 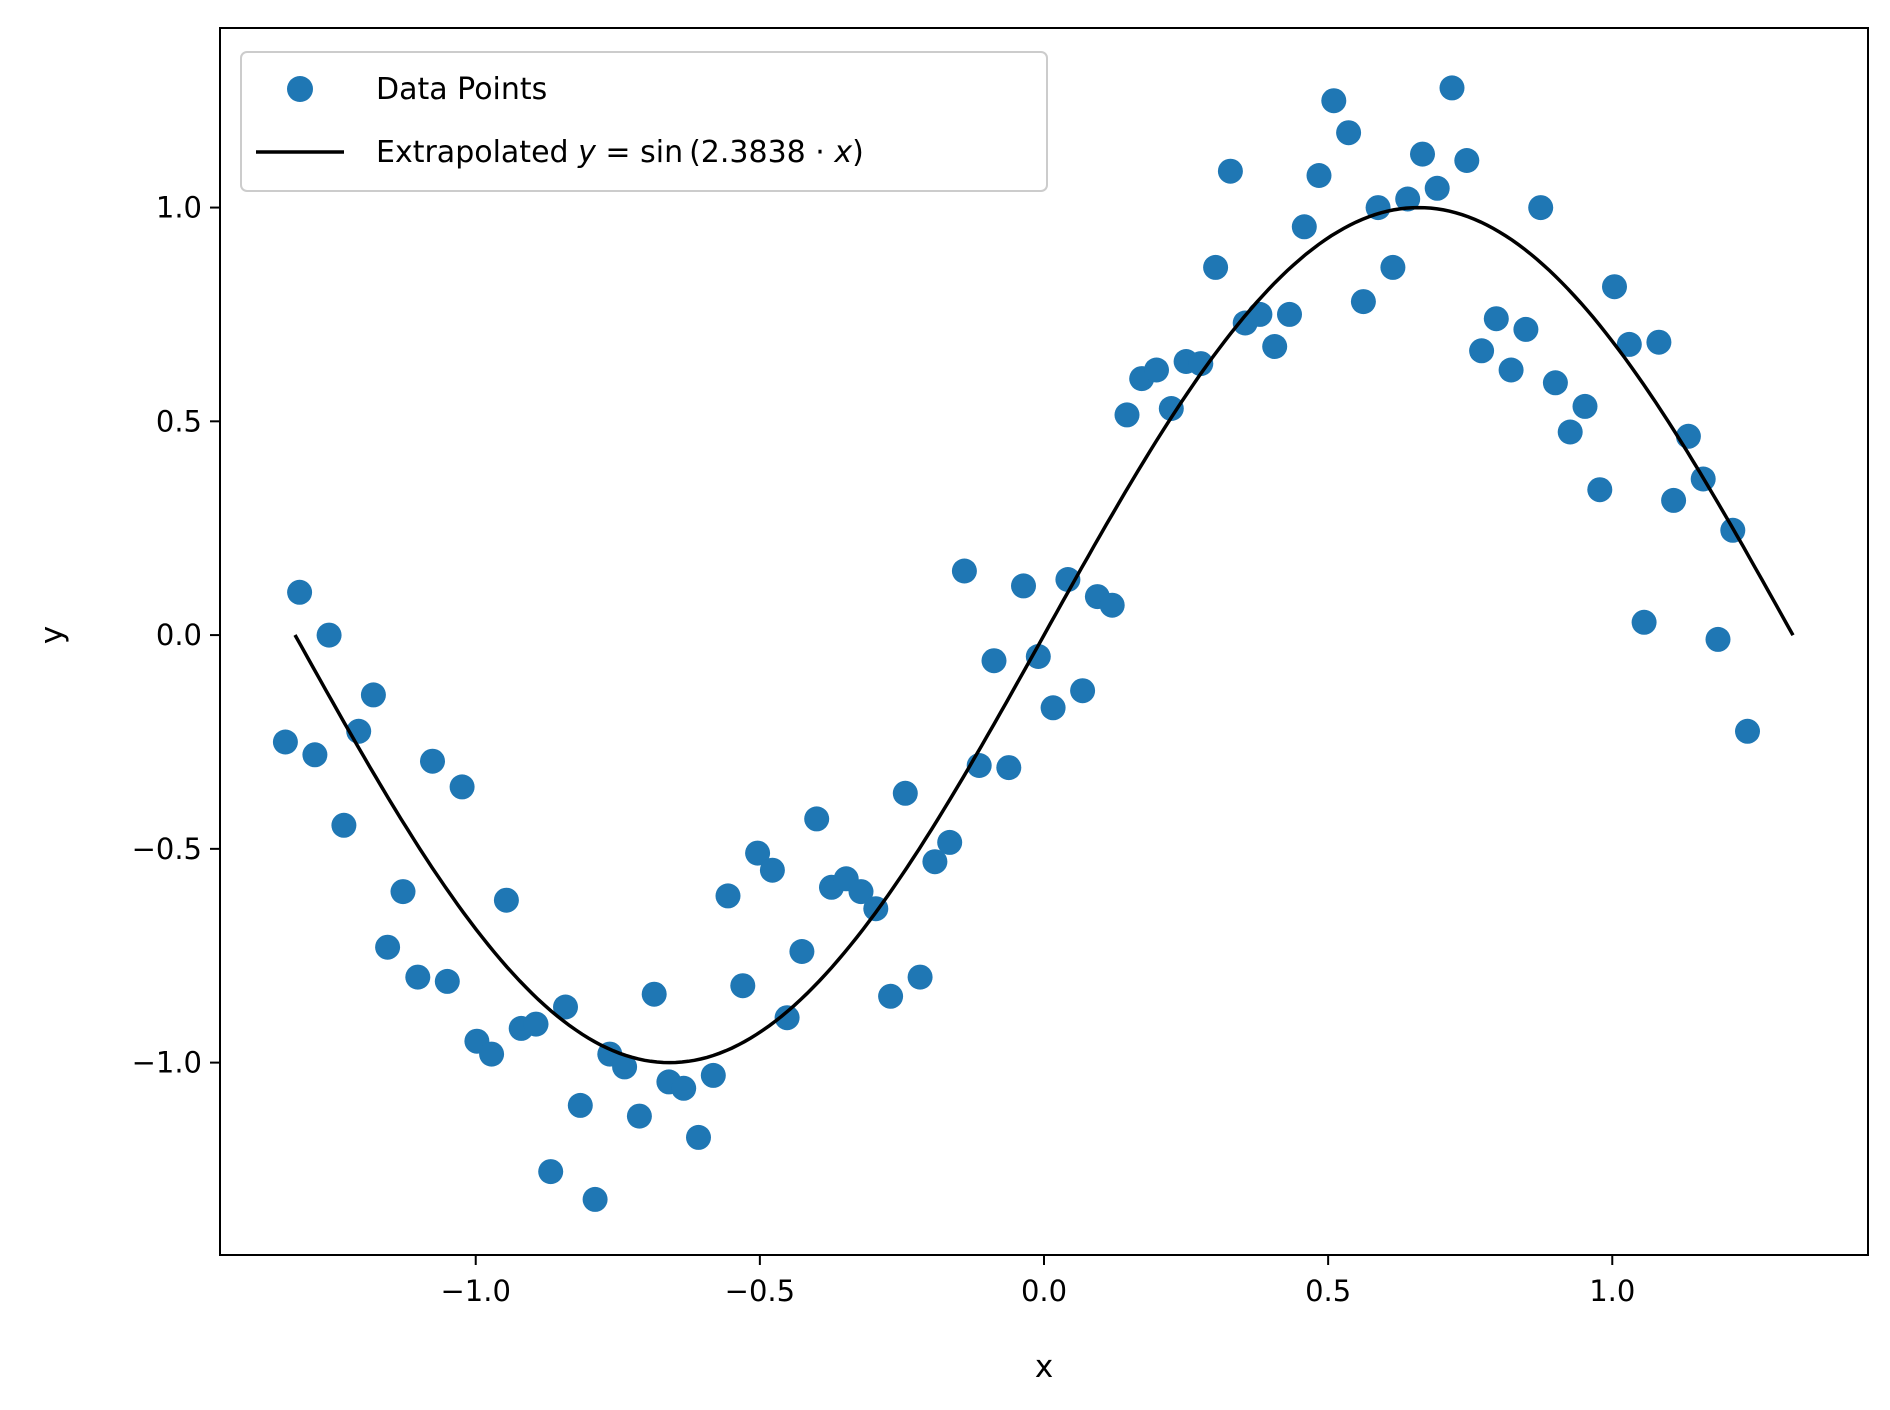 I want to click on legend-line-math-close: ), so click(x=858, y=152).